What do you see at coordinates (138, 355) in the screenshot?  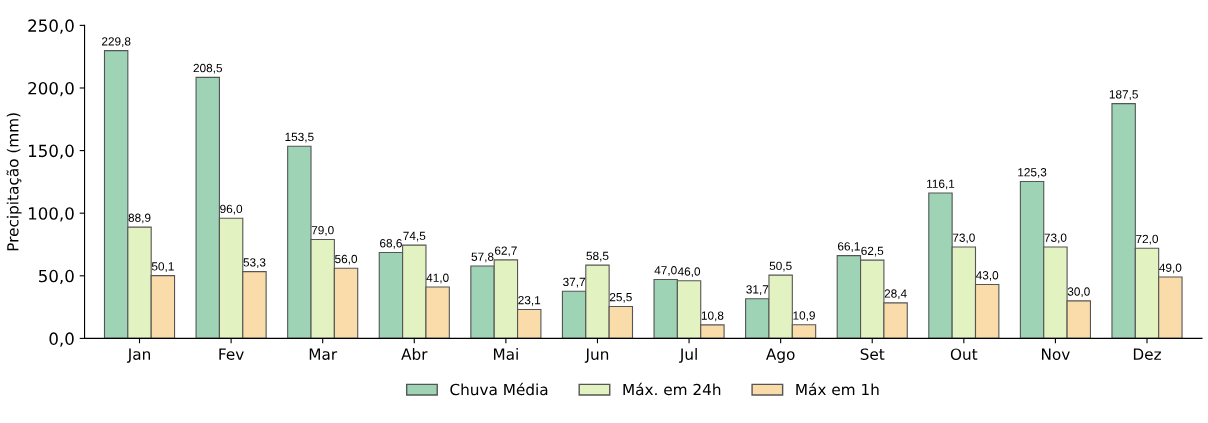 I see `x-tick-label: Jan` at bounding box center [138, 355].